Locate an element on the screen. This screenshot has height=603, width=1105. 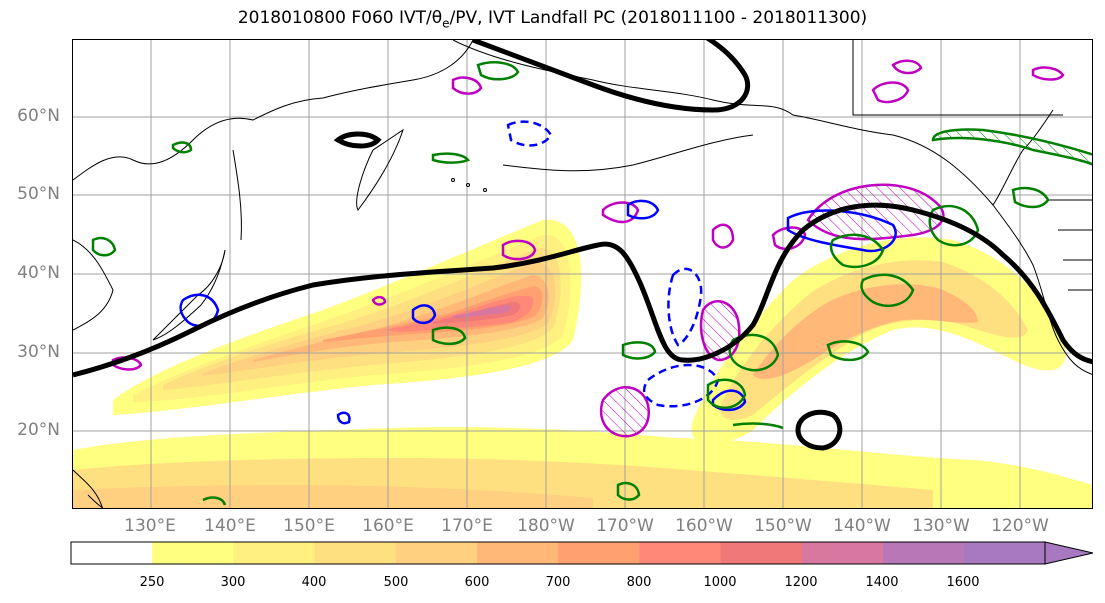
cbar-tick-700: 700 is located at coordinates (558, 582).